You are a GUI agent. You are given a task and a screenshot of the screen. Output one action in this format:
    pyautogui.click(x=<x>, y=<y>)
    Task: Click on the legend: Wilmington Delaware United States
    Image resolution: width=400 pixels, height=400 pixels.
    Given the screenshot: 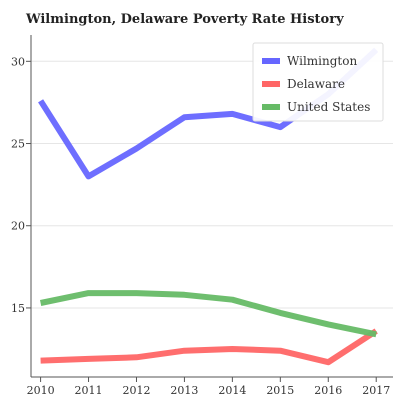 What is the action you would take?
    pyautogui.click(x=318, y=82)
    